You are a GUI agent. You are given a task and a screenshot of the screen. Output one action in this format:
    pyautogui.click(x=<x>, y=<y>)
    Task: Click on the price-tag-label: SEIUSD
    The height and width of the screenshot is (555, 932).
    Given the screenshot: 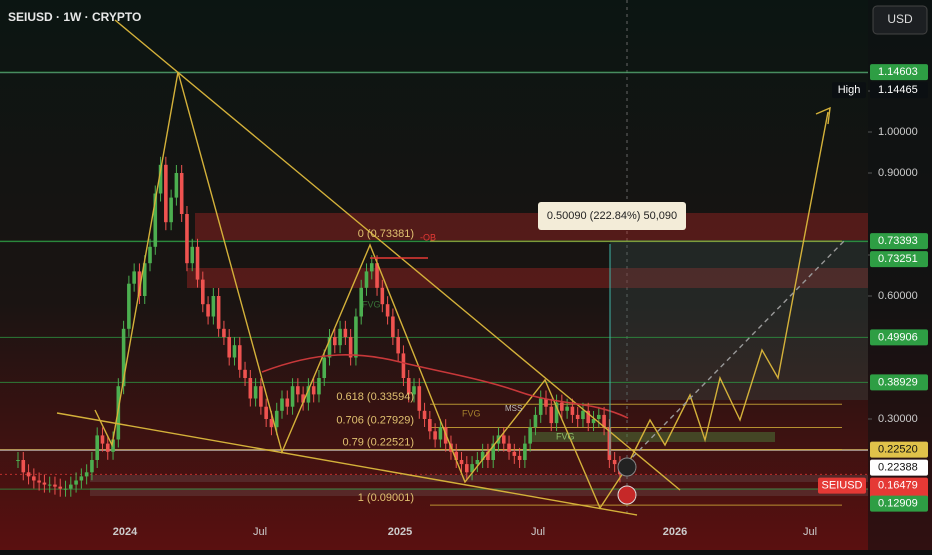 What is the action you would take?
    pyautogui.click(x=842, y=486)
    